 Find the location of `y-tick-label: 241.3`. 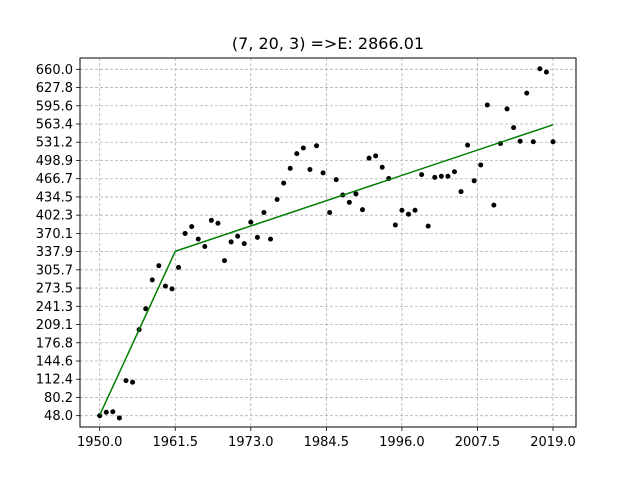

y-tick-label: 241.3 is located at coordinates (54, 307).